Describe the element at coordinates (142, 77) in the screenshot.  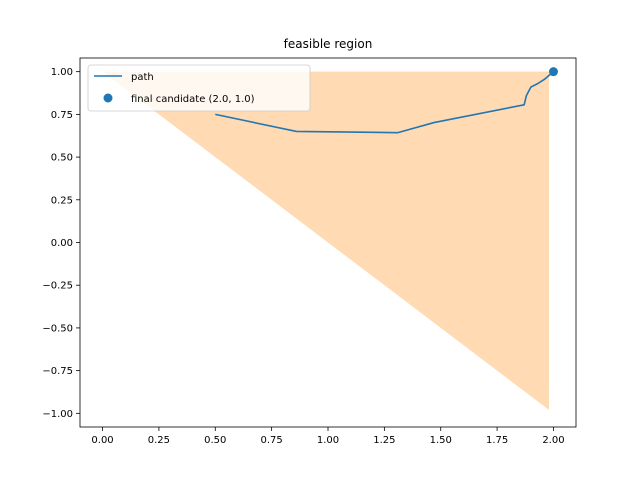
I see `legend-label: path` at that location.